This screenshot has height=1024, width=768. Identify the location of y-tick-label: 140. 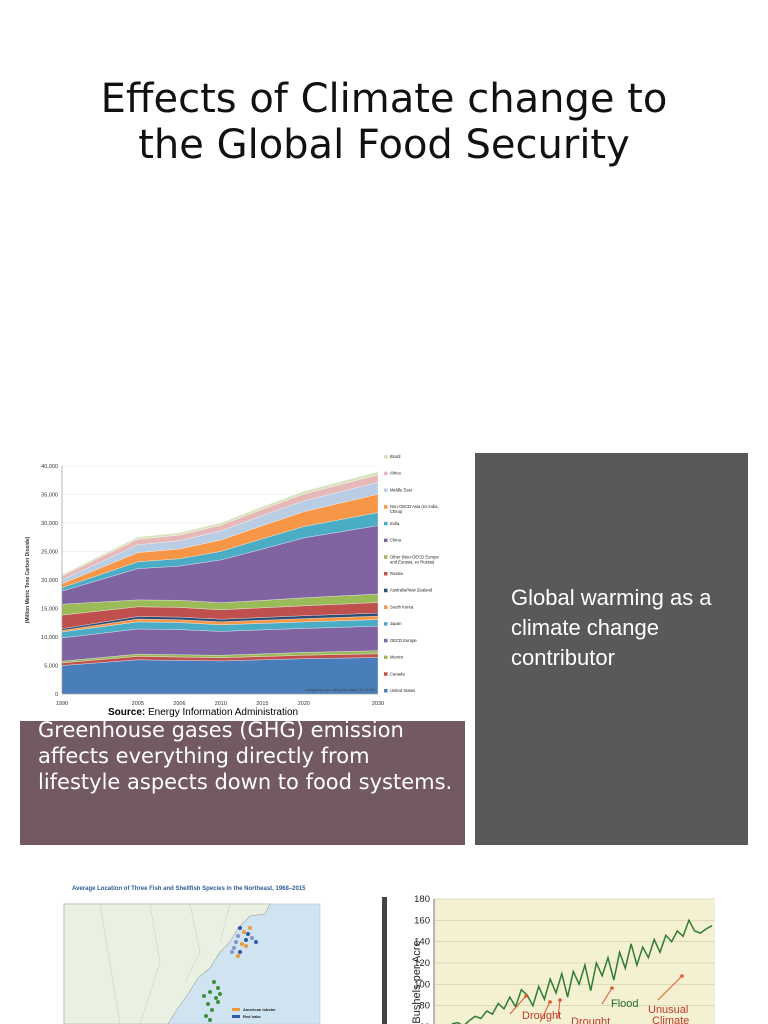
(422, 942).